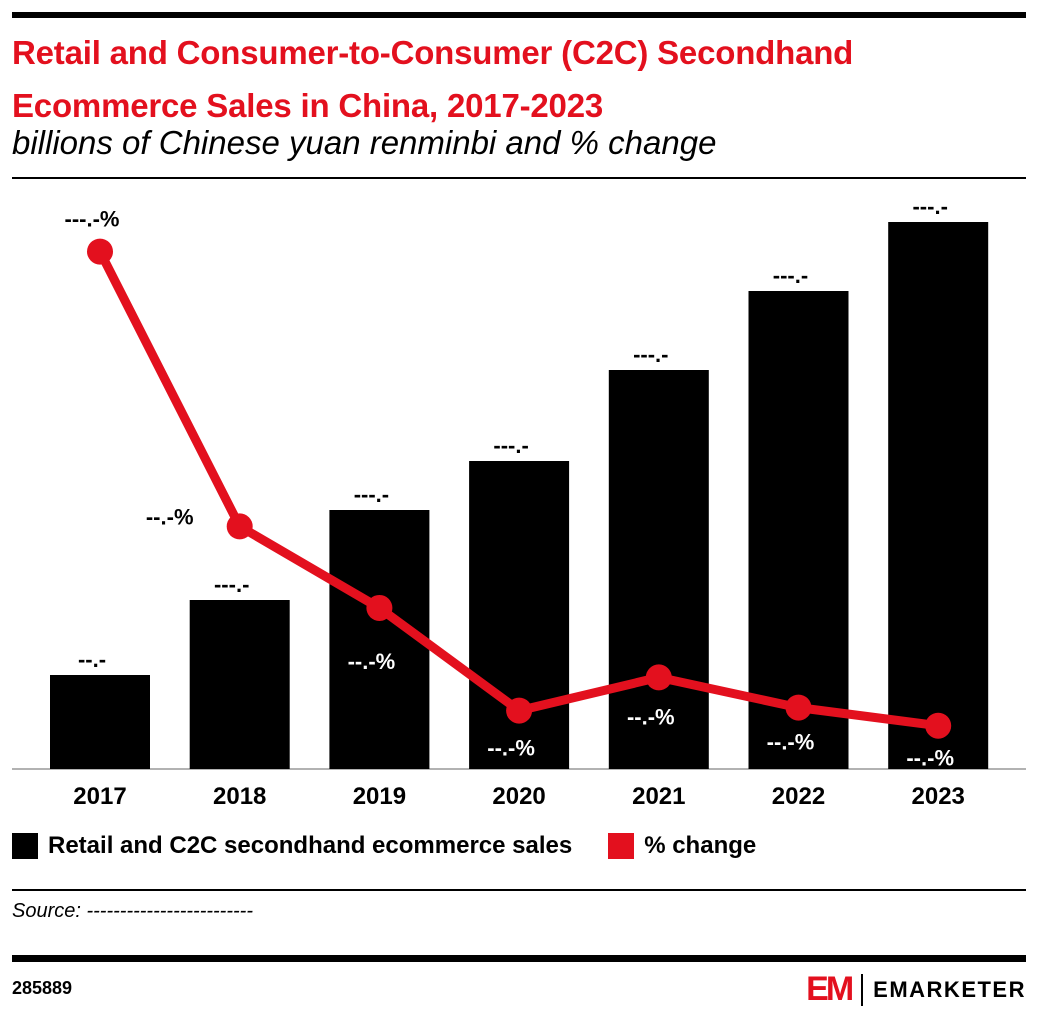 This screenshot has height=1017, width=1038. Describe the element at coordinates (938, 495) in the screenshot. I see `bar-2023` at that location.